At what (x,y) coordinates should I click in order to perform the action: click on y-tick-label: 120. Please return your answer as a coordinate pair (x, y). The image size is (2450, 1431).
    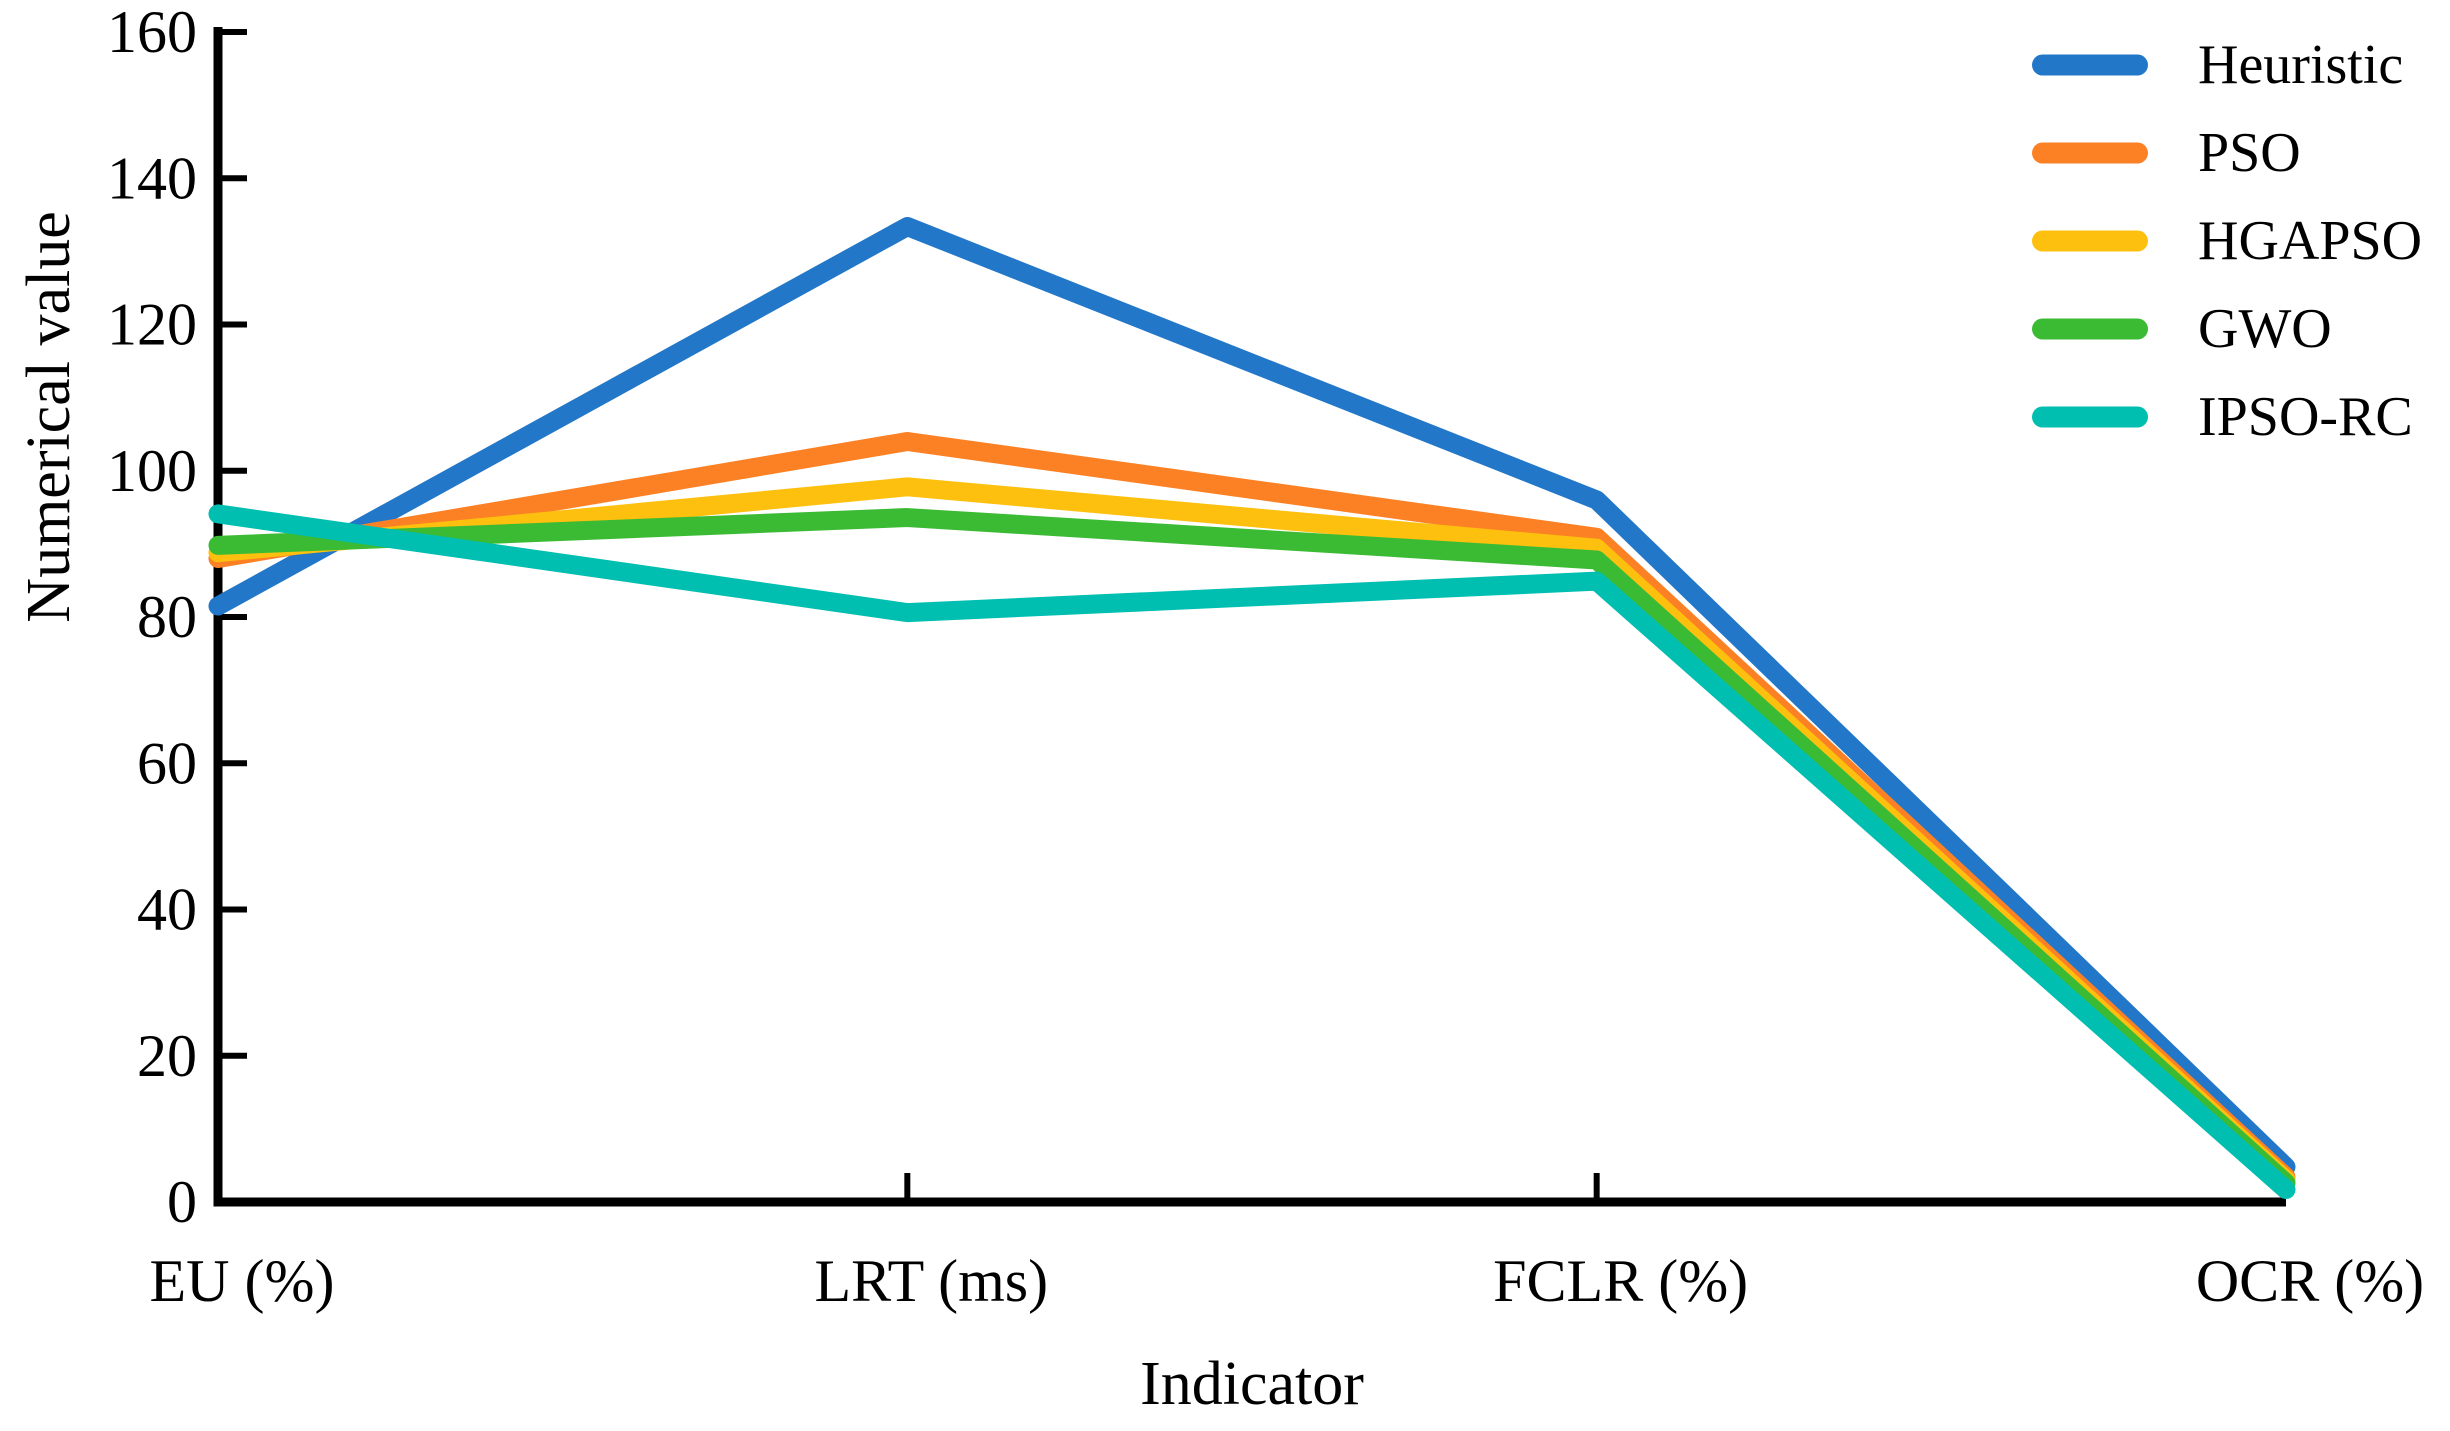
    Looking at the image, I should click on (152, 325).